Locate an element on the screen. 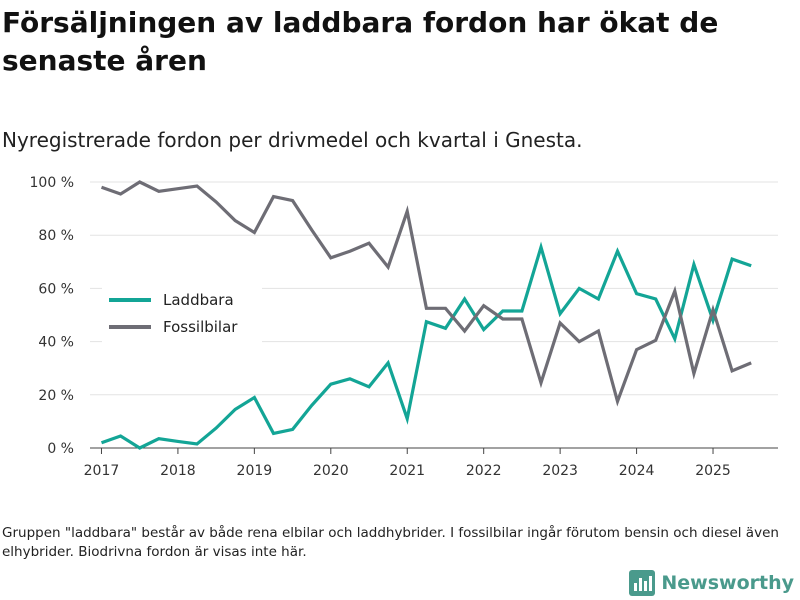  y-tick-label: 20 % is located at coordinates (56, 396).